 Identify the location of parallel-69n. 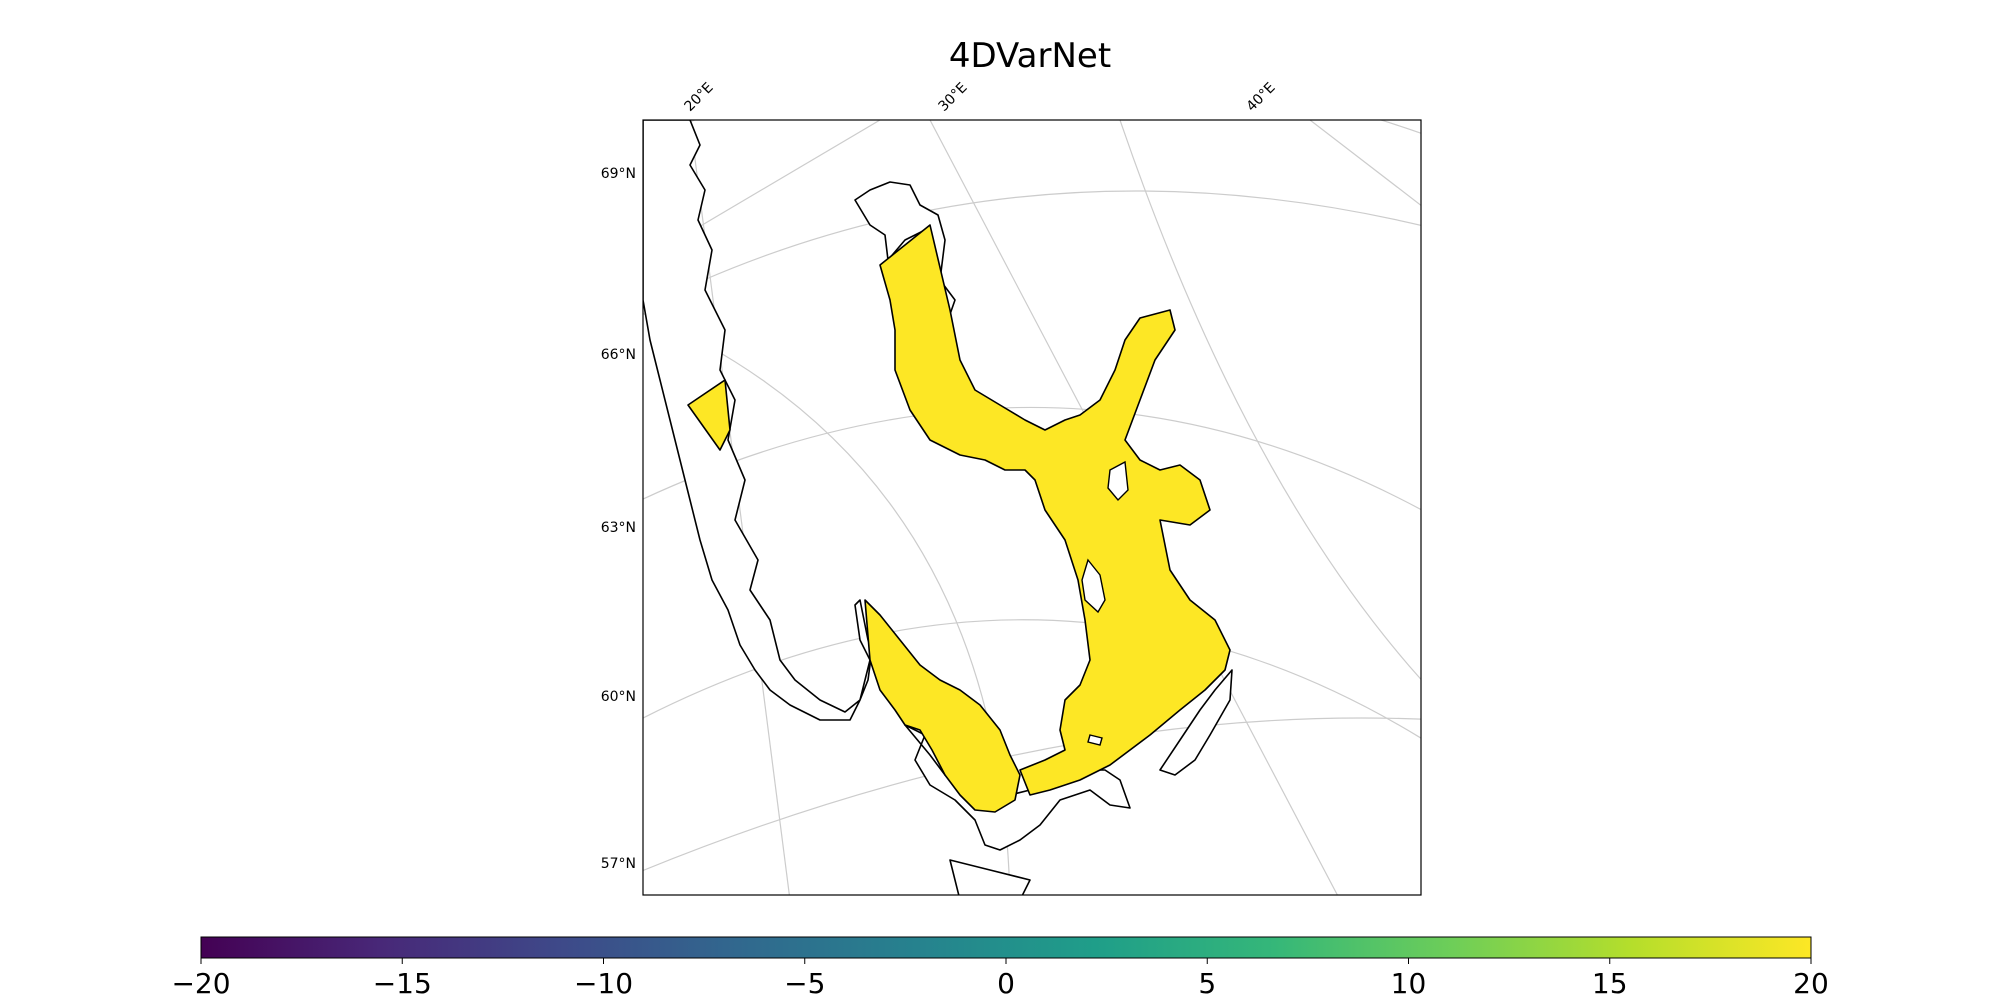
(1032, 130).